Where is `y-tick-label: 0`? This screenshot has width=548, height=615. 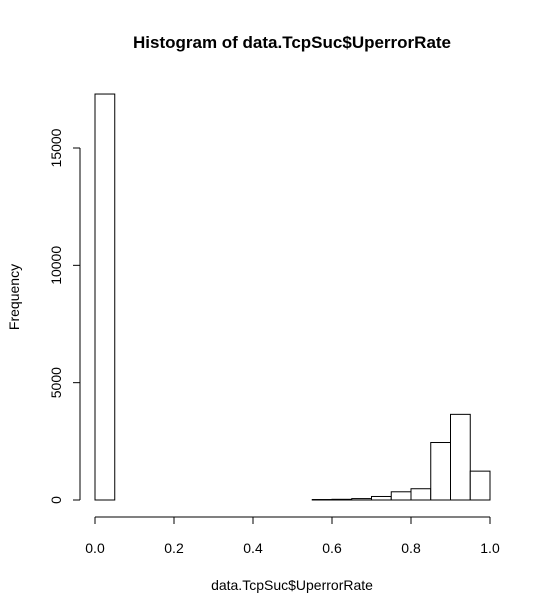 y-tick-label: 0 is located at coordinates (56, 500).